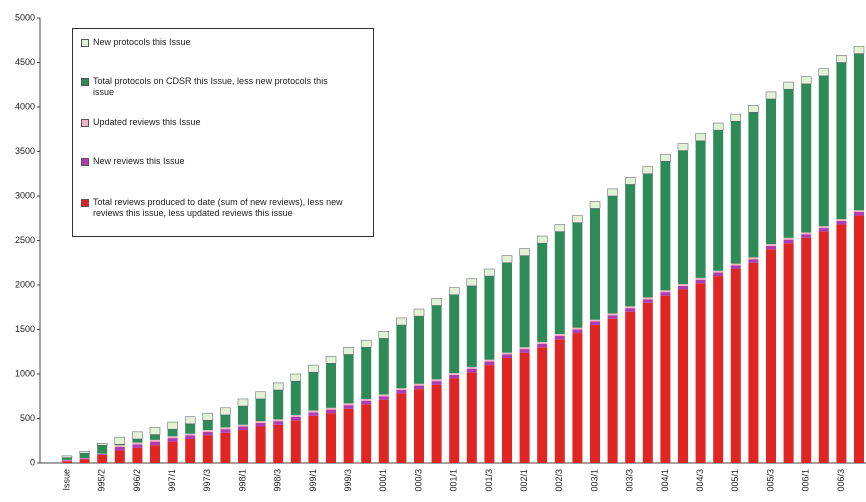 This screenshot has height=502, width=866. What do you see at coordinates (25, 195) in the screenshot?
I see `y-tick-label: 3000` at bounding box center [25, 195].